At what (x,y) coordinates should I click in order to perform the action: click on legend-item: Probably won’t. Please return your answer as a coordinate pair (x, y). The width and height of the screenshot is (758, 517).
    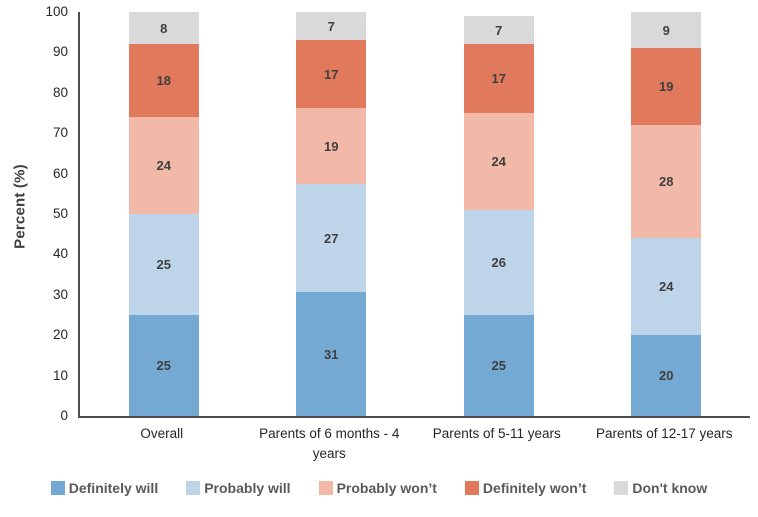
    Looking at the image, I should click on (377, 488).